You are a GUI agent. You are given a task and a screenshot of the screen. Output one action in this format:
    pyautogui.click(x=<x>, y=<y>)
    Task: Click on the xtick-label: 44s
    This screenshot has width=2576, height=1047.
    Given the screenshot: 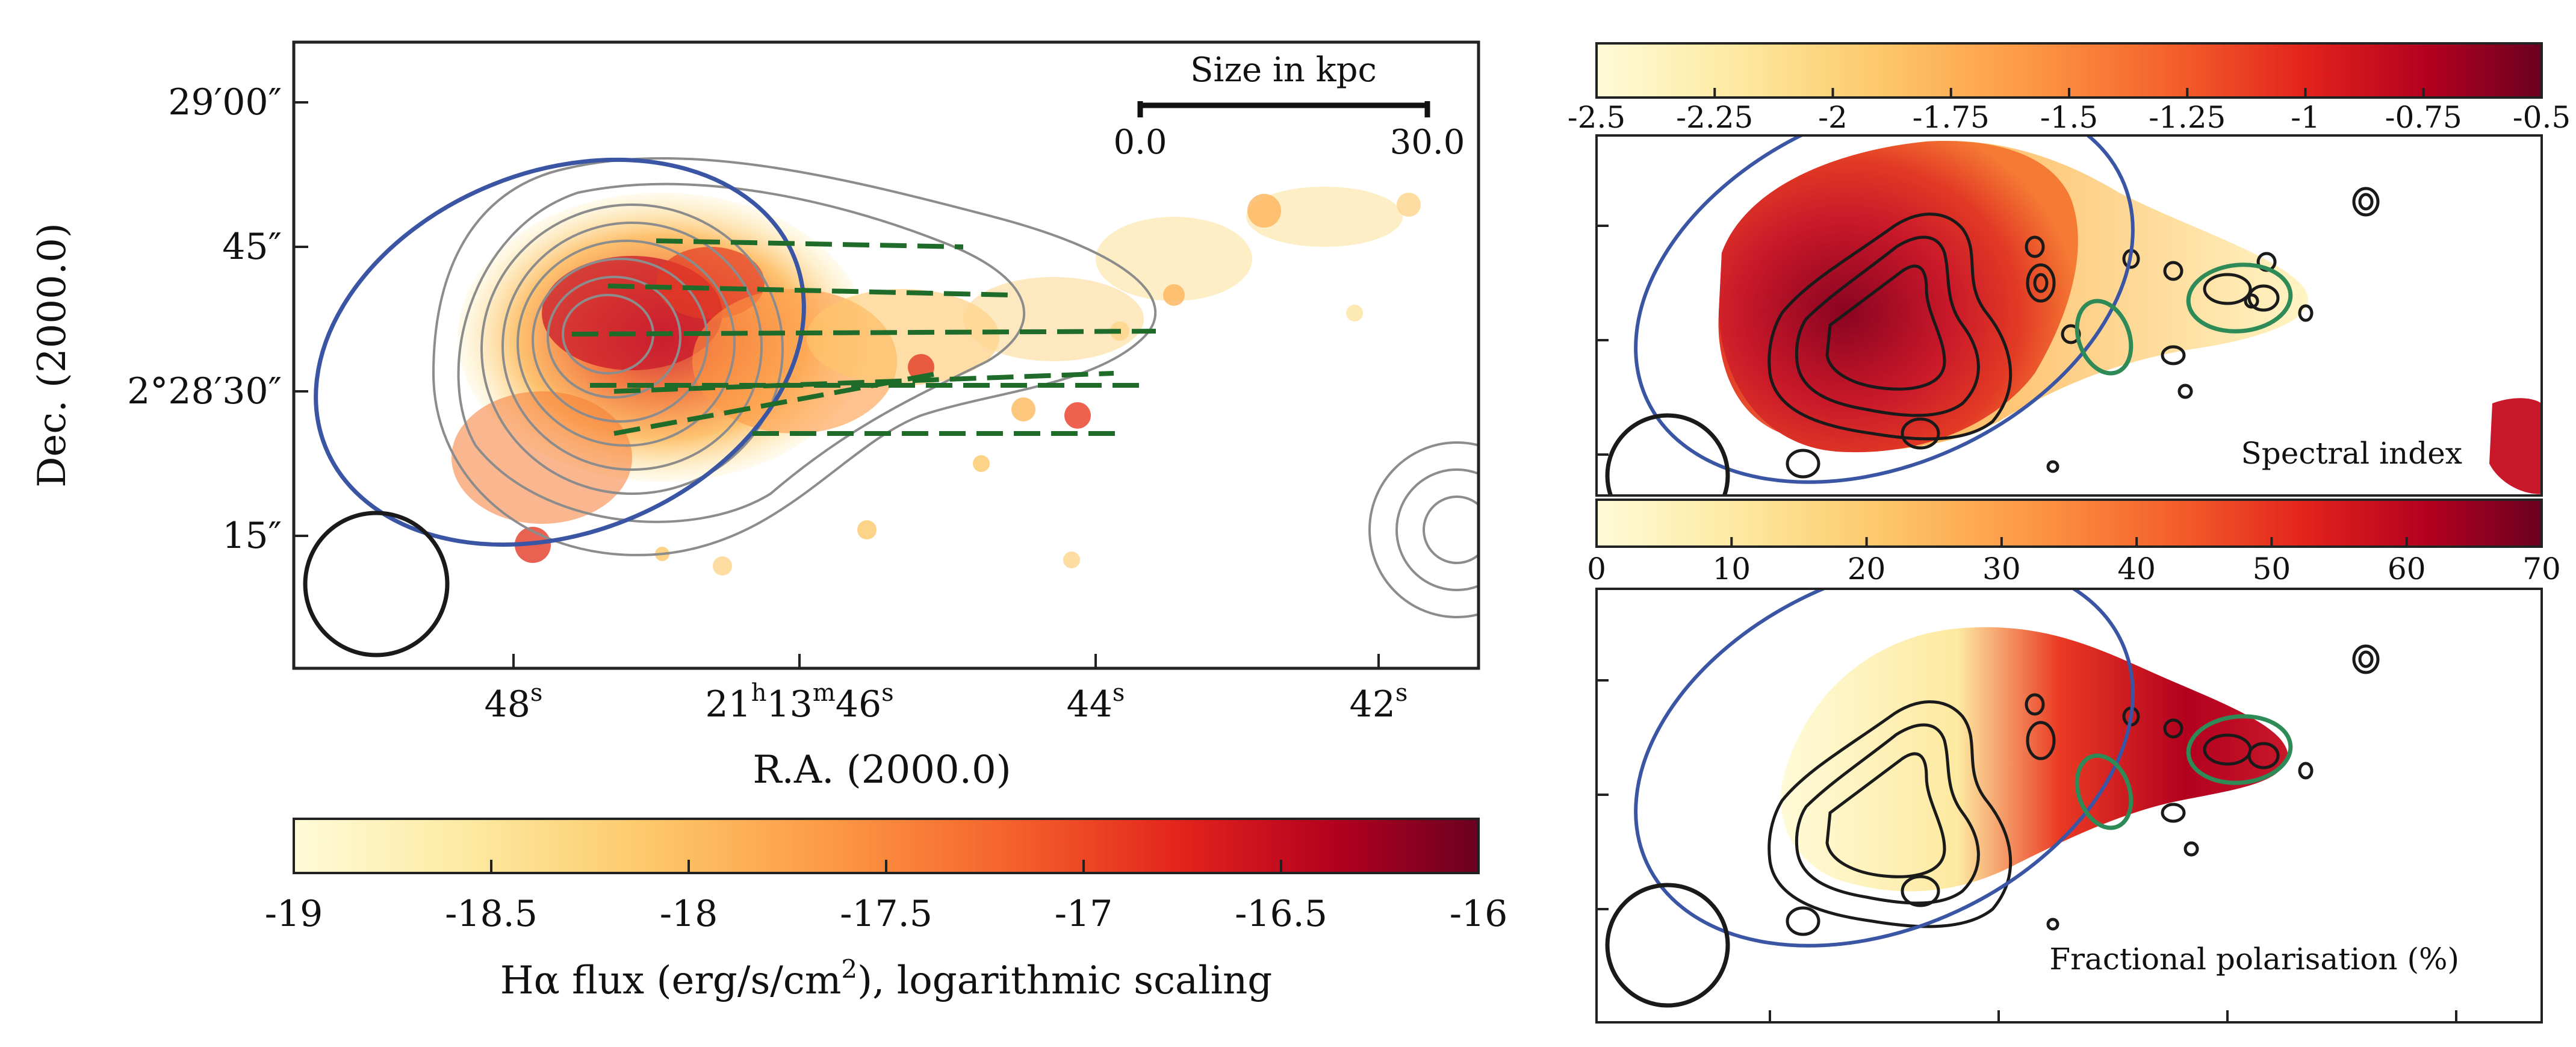 What is the action you would take?
    pyautogui.click(x=1096, y=702)
    